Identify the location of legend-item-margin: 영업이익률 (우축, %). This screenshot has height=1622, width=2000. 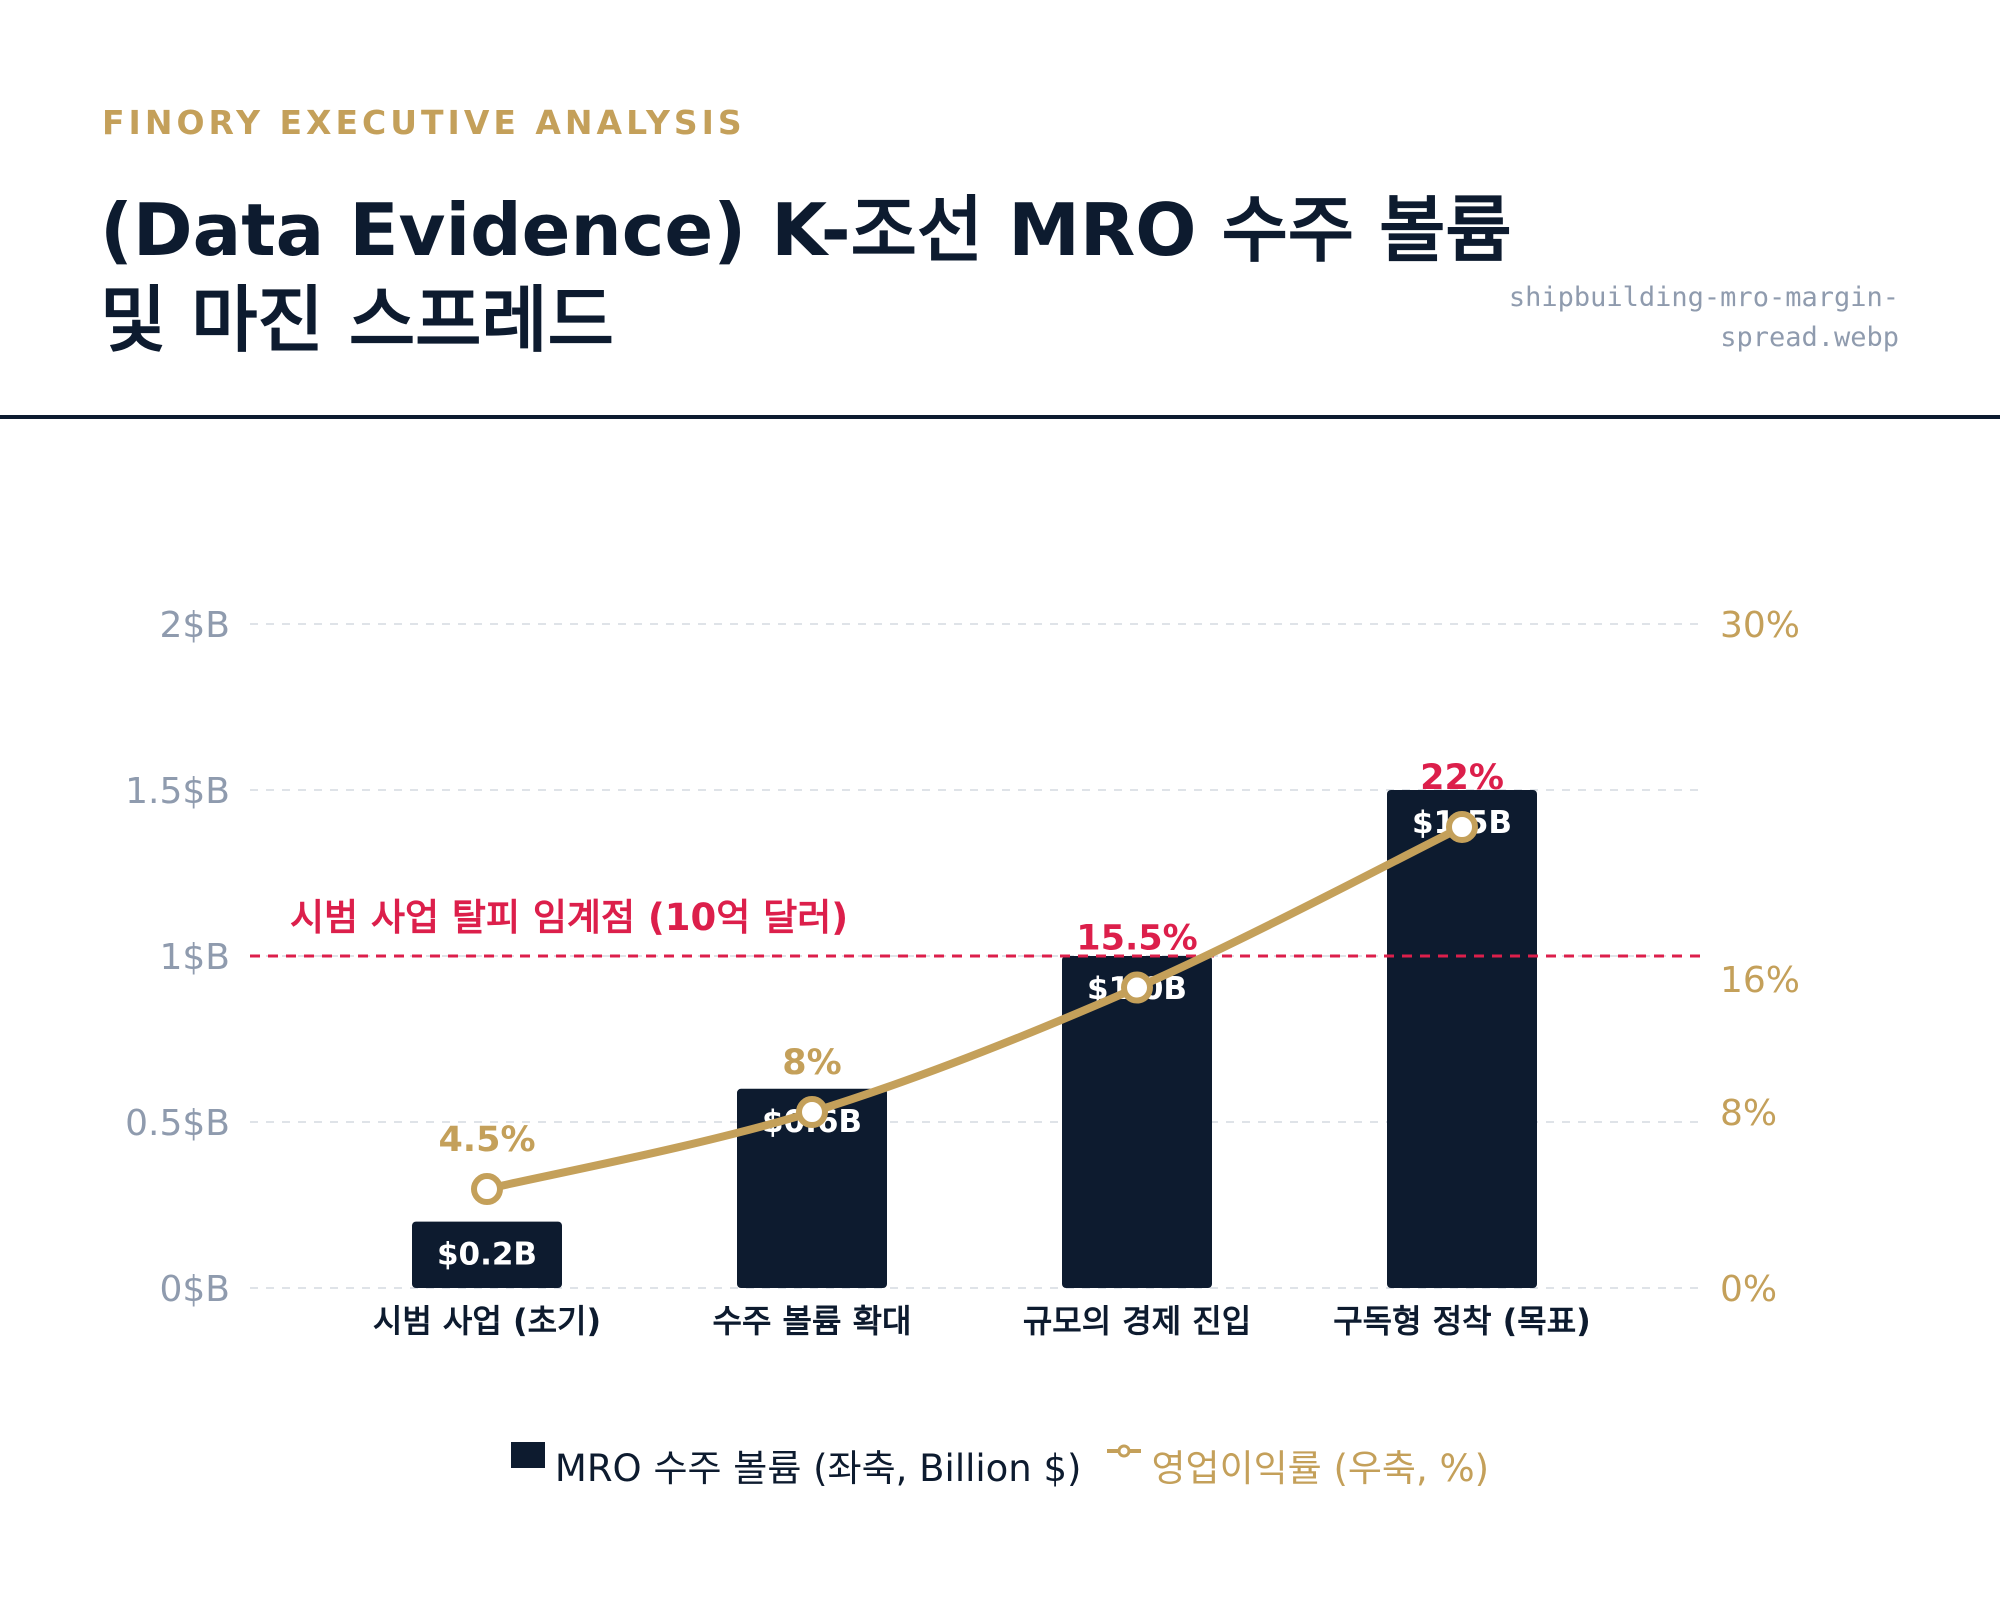
(1298, 1465).